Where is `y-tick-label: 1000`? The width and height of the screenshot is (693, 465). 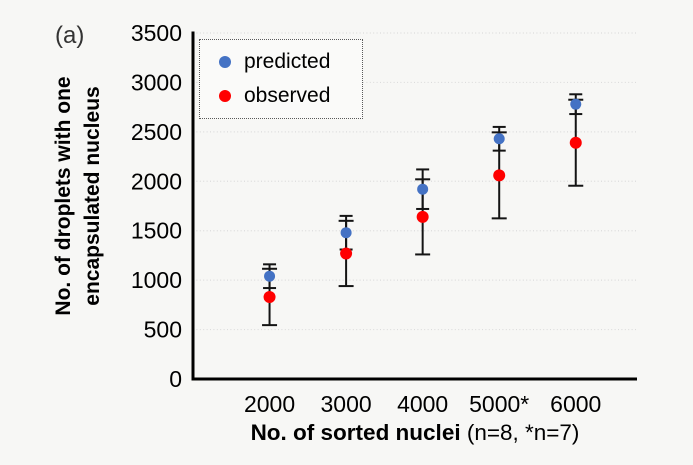 y-tick-label: 1000 is located at coordinates (156, 280).